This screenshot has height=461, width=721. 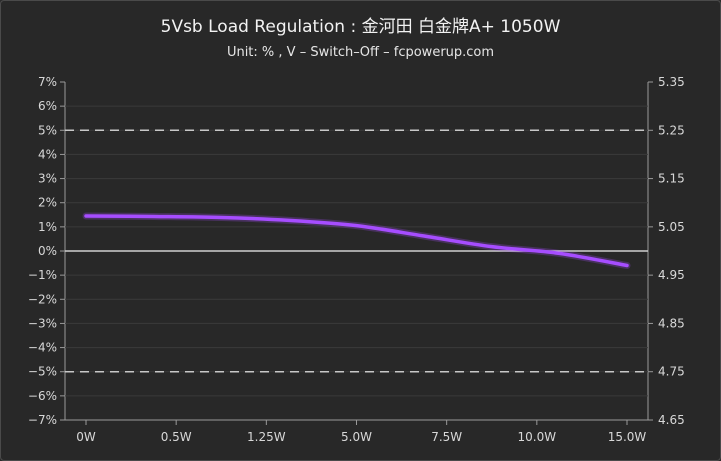 What do you see at coordinates (42, 372) in the screenshot?
I see `left-tick-label: −5%` at bounding box center [42, 372].